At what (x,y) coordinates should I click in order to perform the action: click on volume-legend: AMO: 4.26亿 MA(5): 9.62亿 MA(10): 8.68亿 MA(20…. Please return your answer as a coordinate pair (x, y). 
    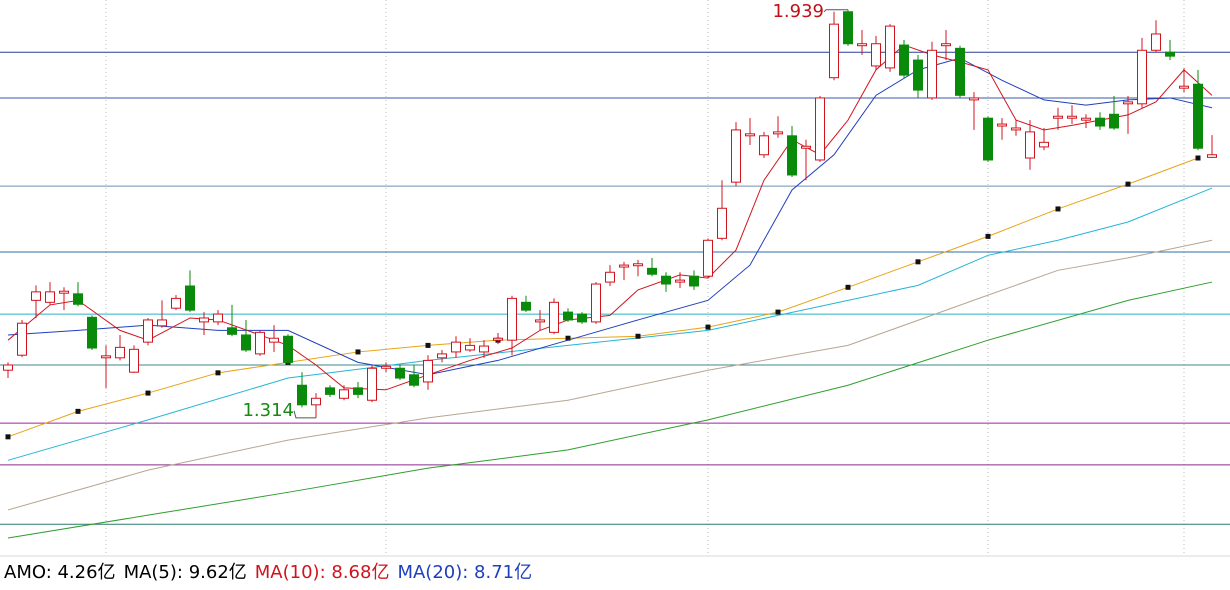
    Looking at the image, I should click on (268, 572).